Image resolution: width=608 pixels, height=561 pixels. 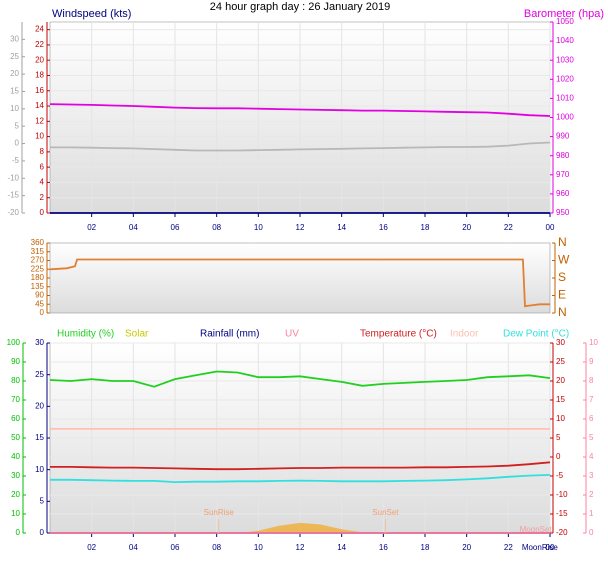 I want to click on y-tick-label: -20, so click(x=13, y=212).